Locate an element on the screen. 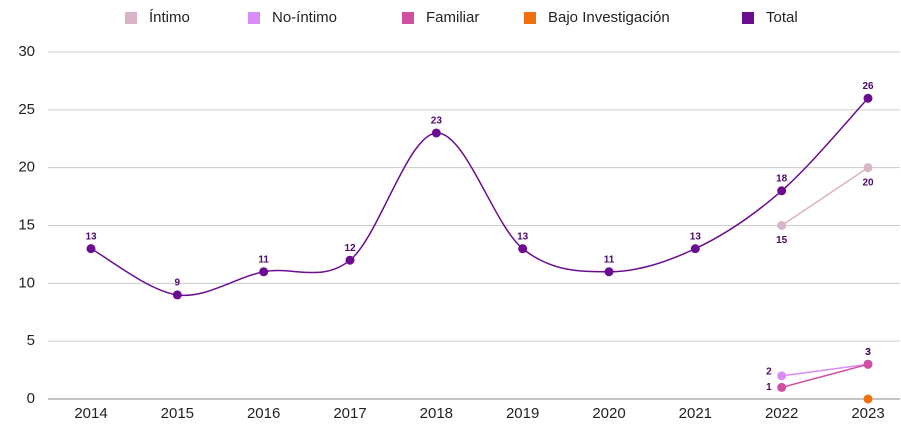  y-tick-label: 30 is located at coordinates (26, 51).